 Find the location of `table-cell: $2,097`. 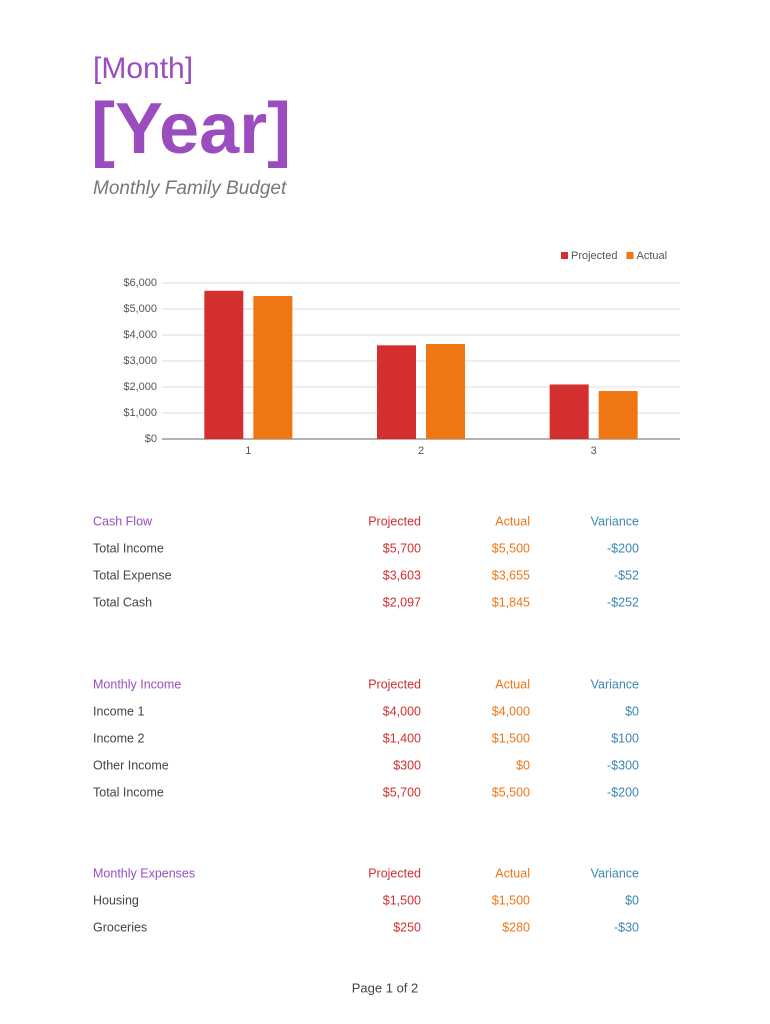

table-cell: $2,097 is located at coordinates (402, 602).